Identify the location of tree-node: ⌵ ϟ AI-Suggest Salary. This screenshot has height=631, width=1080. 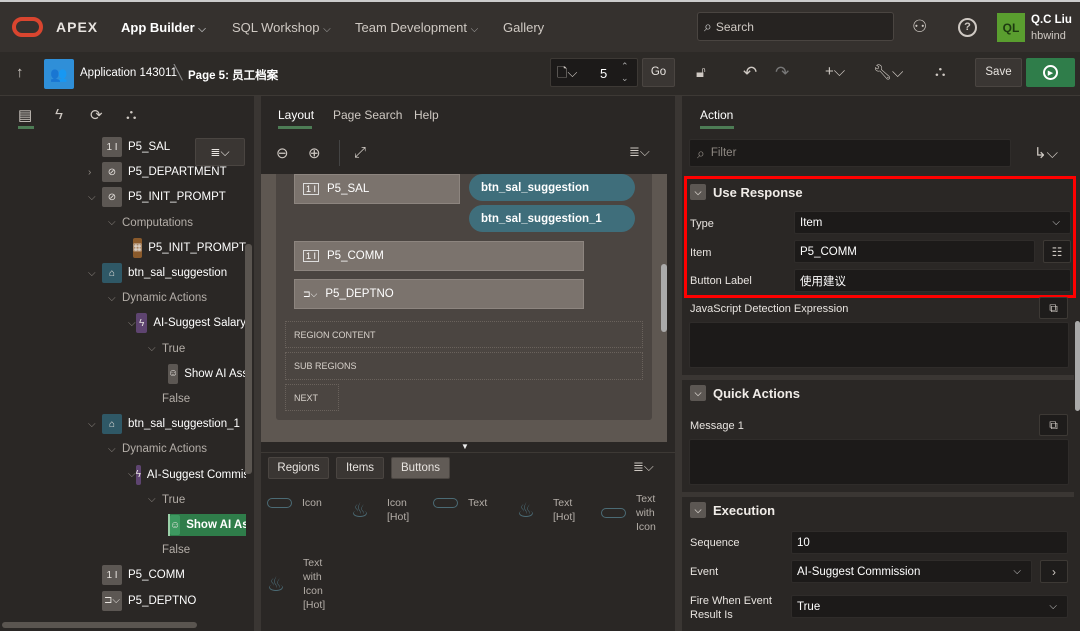
(187, 323).